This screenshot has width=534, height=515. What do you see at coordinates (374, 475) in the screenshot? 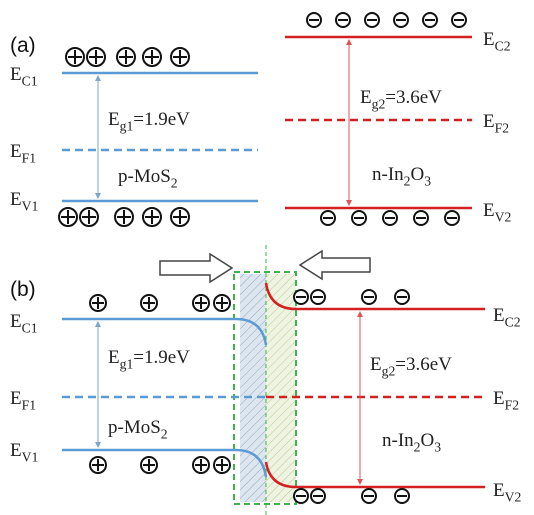
I see `ev2-line` at bounding box center [374, 475].